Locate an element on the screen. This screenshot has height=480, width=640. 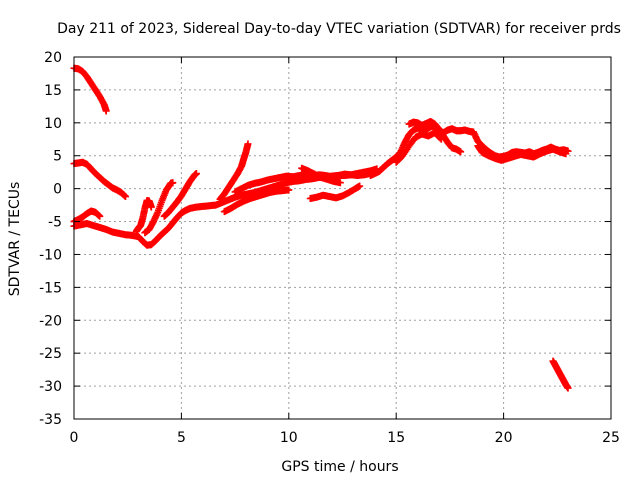
y-tick-label: 15 is located at coordinates (53, 91).